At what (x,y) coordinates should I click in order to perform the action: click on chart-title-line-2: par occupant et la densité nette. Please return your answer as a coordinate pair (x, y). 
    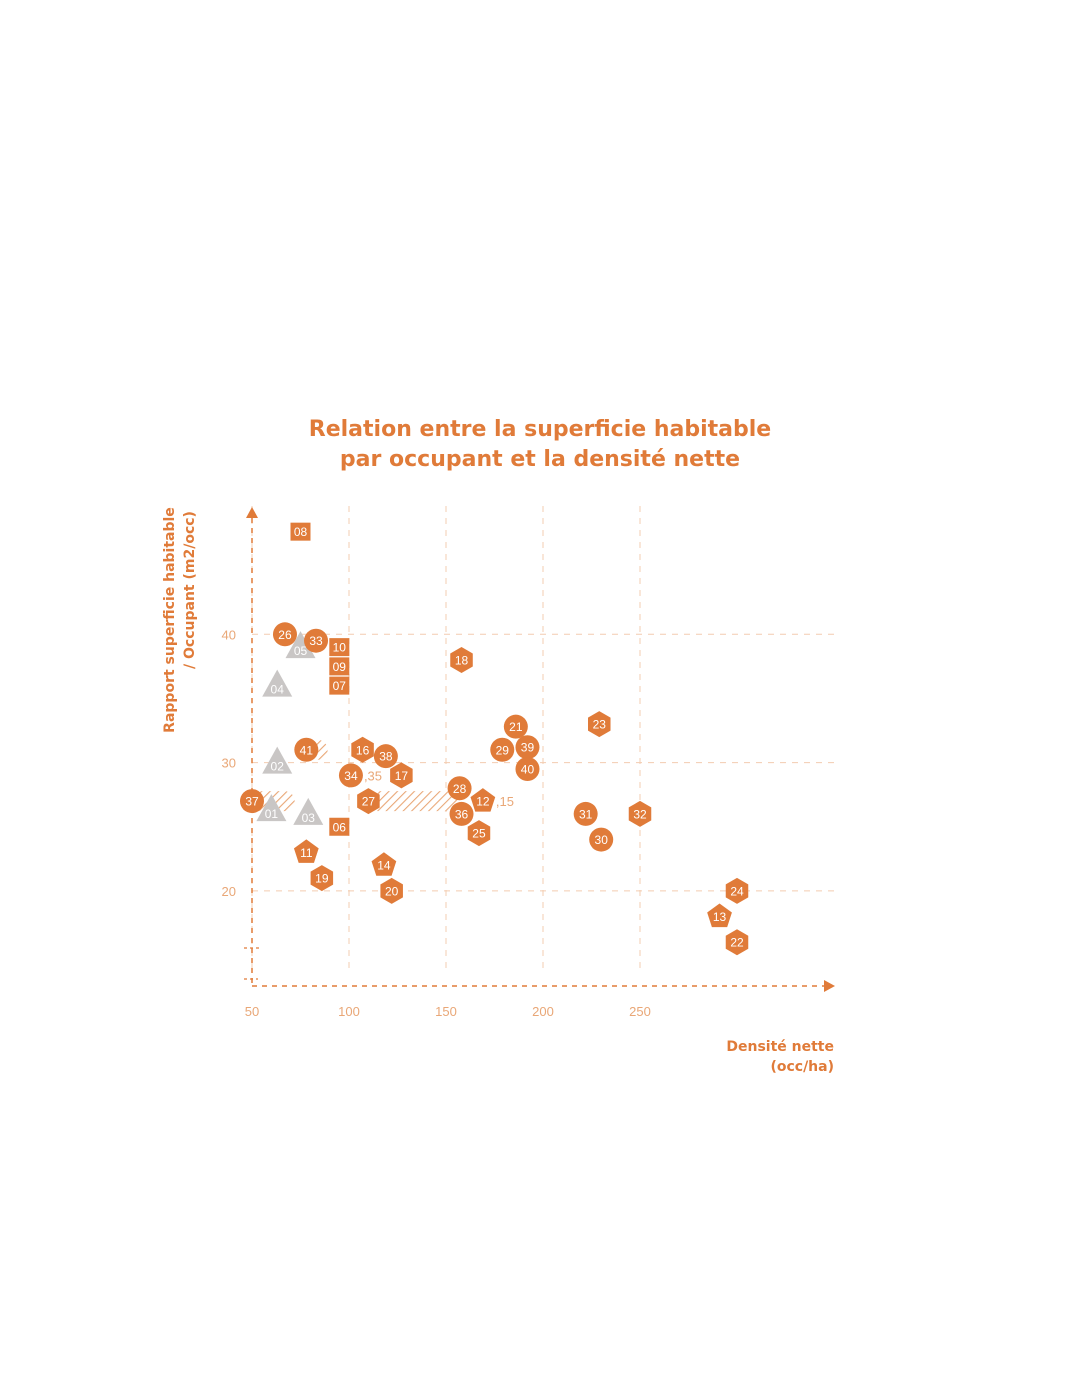
    Looking at the image, I should click on (540, 459).